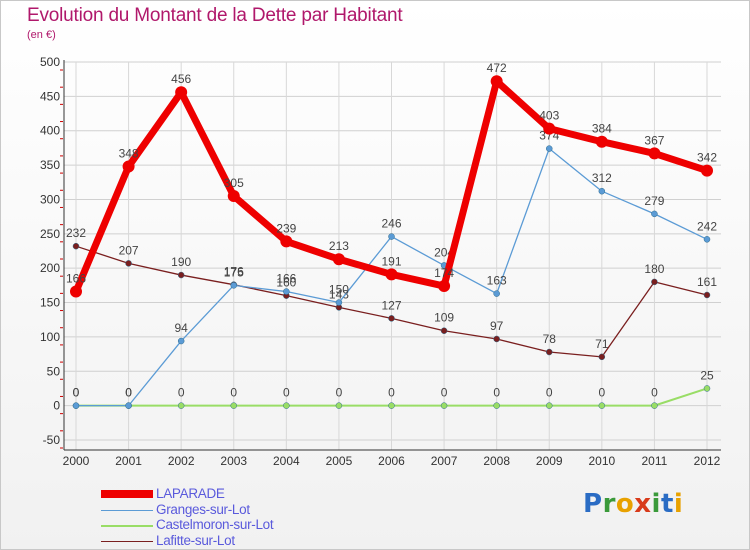 This screenshot has width=750, height=550. What do you see at coordinates (549, 116) in the screenshot?
I see `data-label-laparade: 403` at bounding box center [549, 116].